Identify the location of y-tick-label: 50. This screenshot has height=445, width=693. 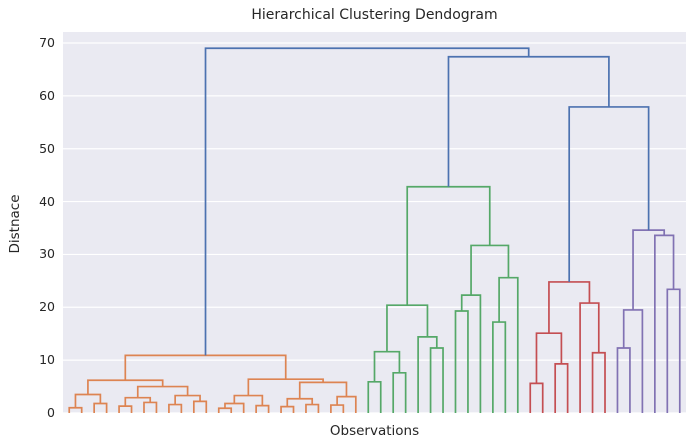
(47, 148).